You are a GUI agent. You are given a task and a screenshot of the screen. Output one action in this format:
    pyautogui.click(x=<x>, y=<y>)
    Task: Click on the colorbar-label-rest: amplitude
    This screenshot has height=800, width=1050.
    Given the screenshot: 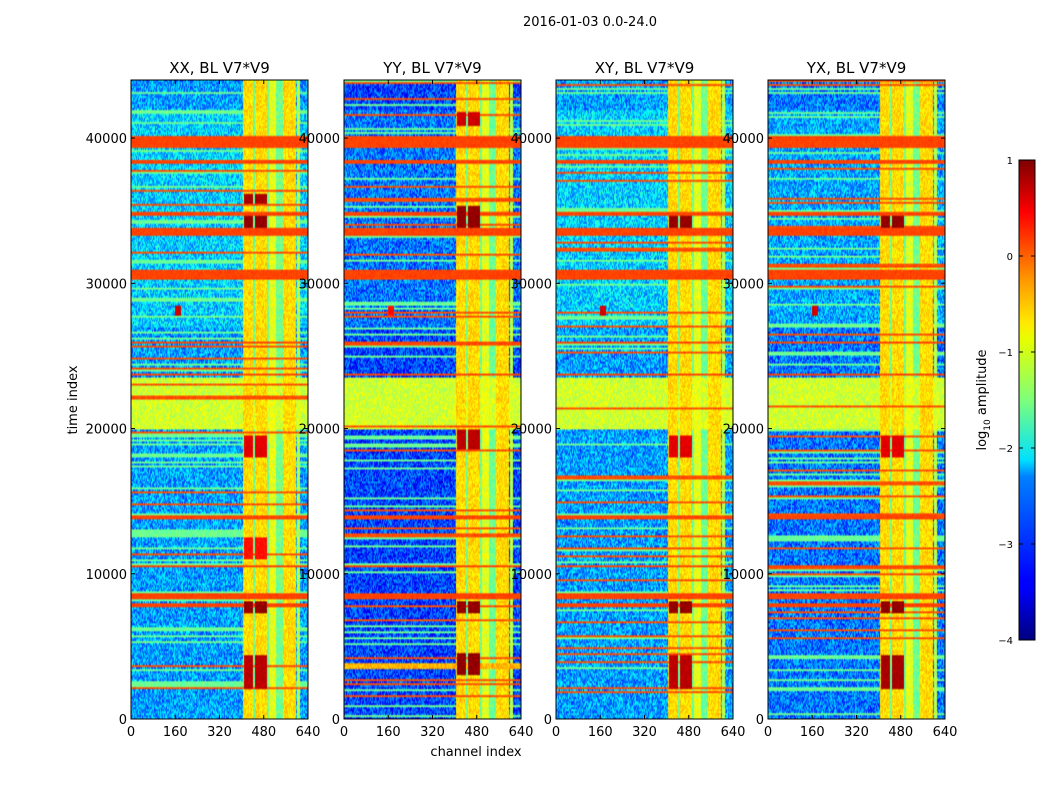 What is the action you would take?
    pyautogui.click(x=982, y=384)
    